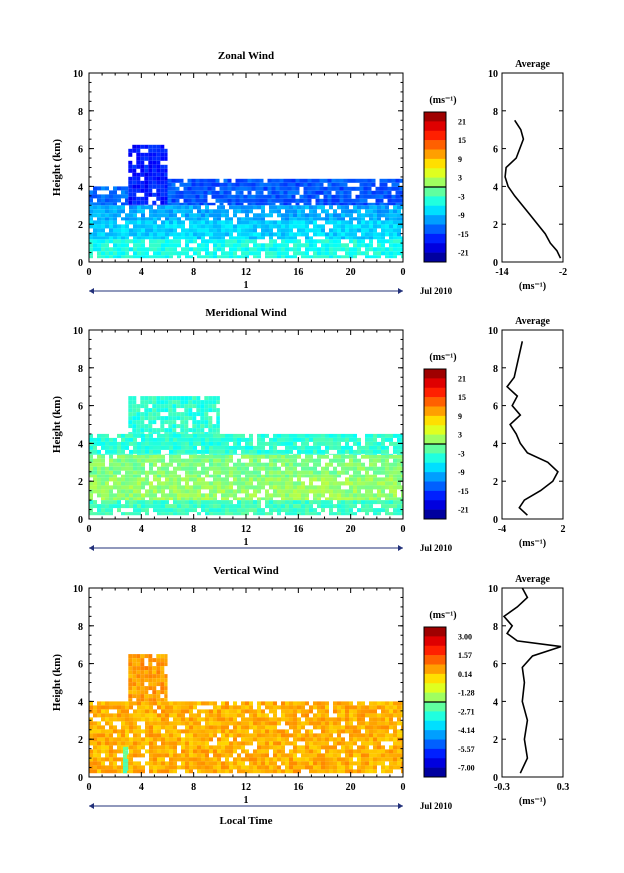  What do you see at coordinates (57, 424) in the screenshot?
I see `y-axis-label: Height (km)` at bounding box center [57, 424].